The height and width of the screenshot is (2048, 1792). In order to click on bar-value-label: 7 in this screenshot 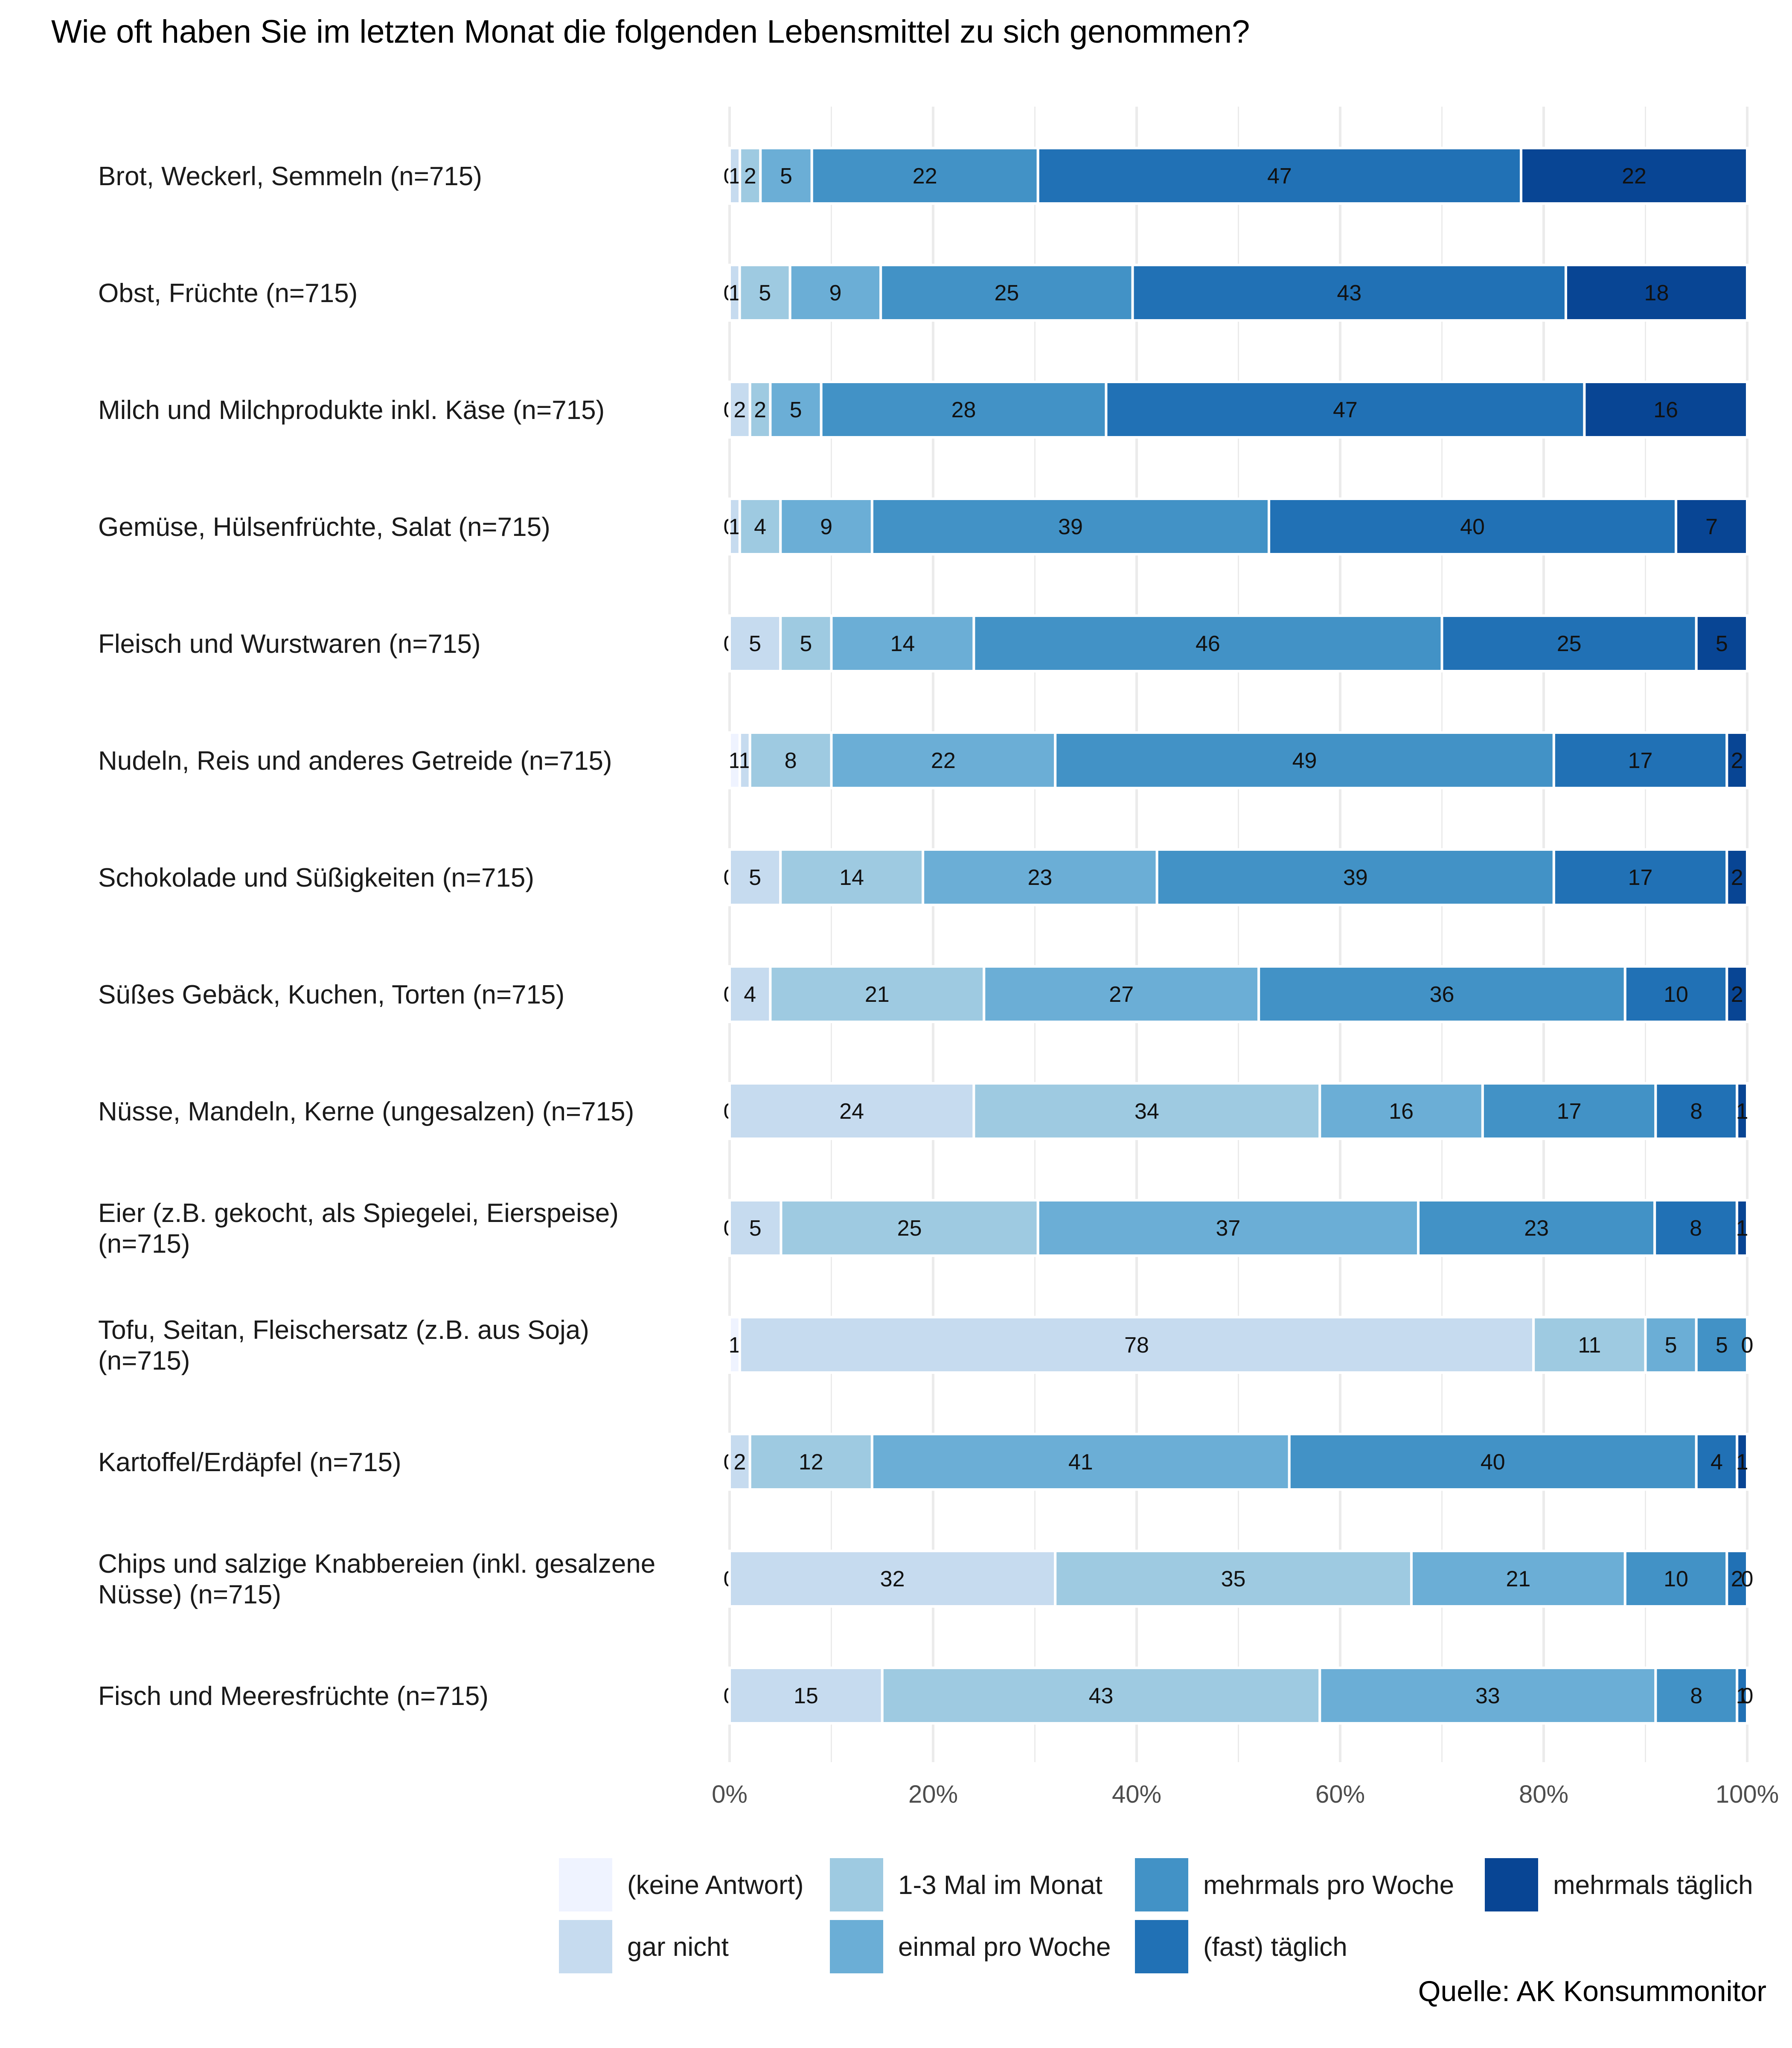, I will do `click(1711, 527)`.